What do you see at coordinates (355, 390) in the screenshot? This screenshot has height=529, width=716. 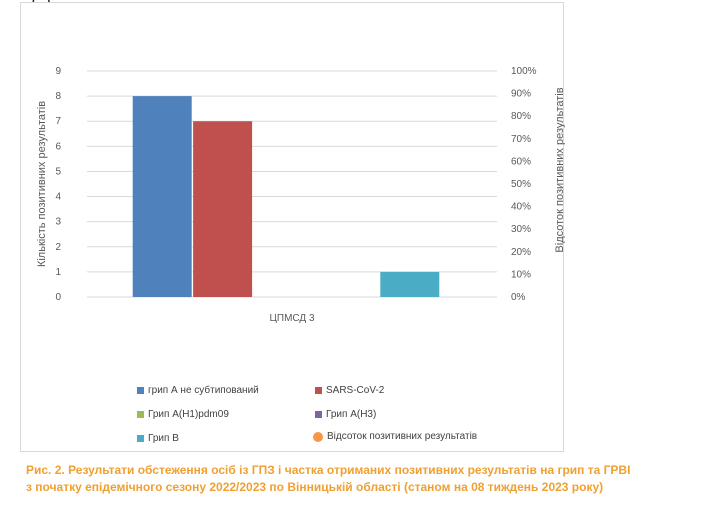 I see `legend-label: SARS-CoV-2` at bounding box center [355, 390].